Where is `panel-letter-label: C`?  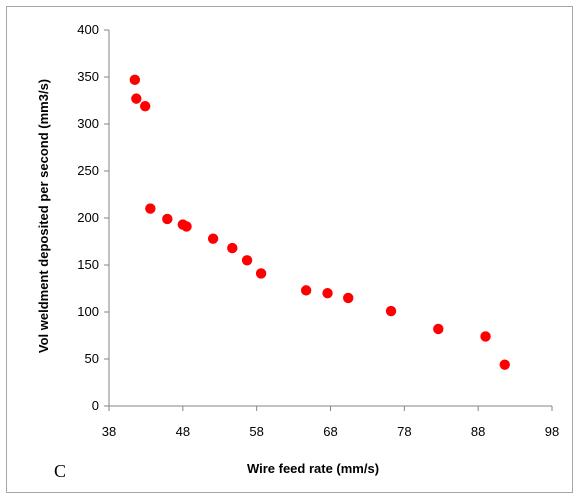 panel-letter-label: C is located at coordinates (60, 471).